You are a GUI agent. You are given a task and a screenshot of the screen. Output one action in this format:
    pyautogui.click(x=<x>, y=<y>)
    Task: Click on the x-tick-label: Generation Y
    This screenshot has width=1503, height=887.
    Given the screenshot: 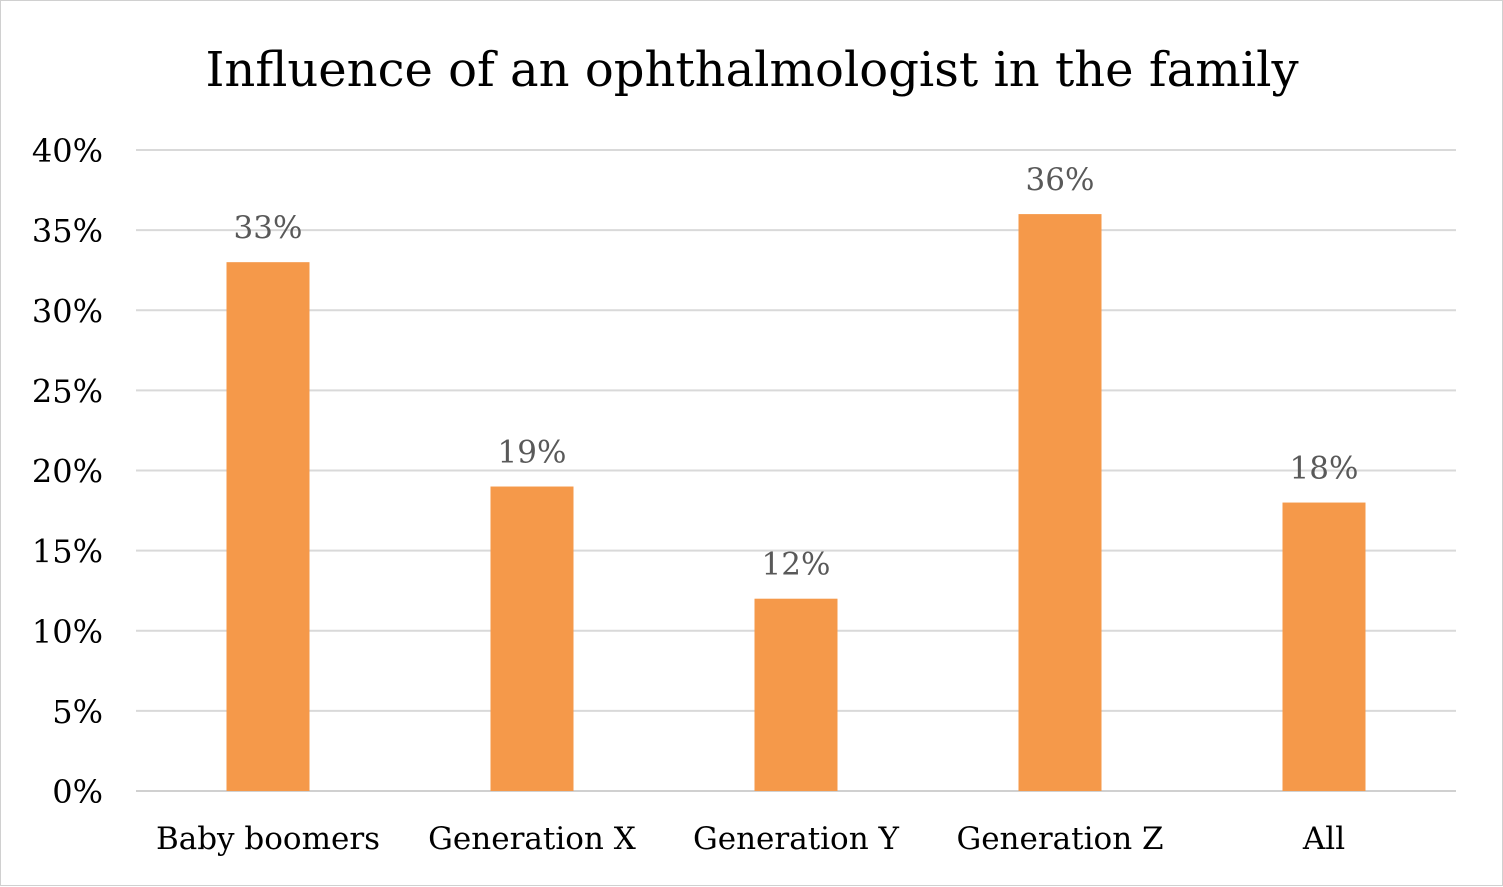 What is the action you would take?
    pyautogui.click(x=796, y=839)
    